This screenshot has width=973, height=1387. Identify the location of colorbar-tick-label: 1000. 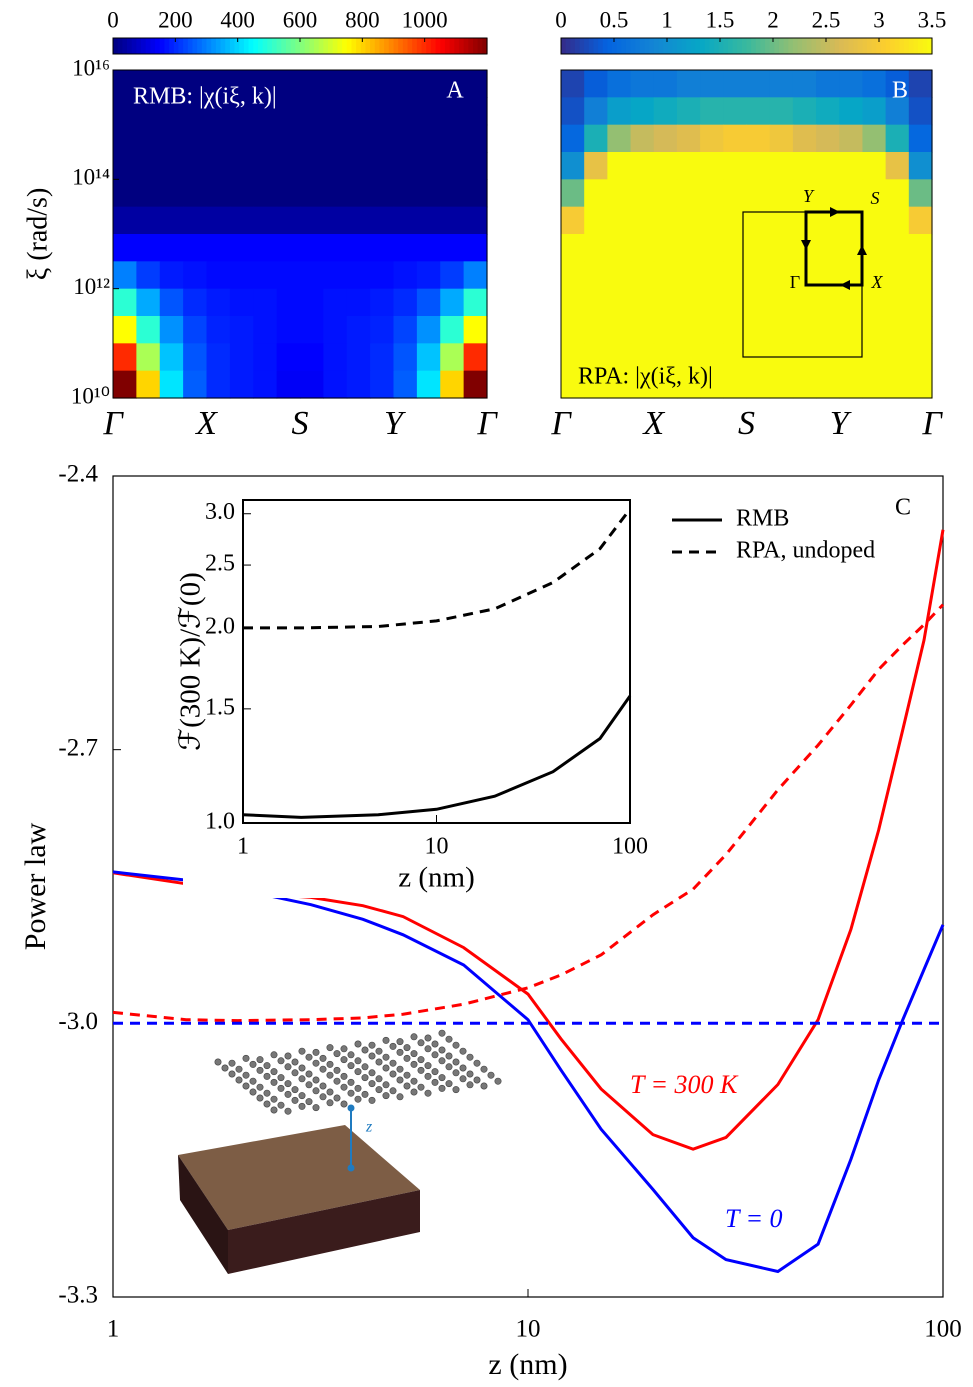
(425, 19).